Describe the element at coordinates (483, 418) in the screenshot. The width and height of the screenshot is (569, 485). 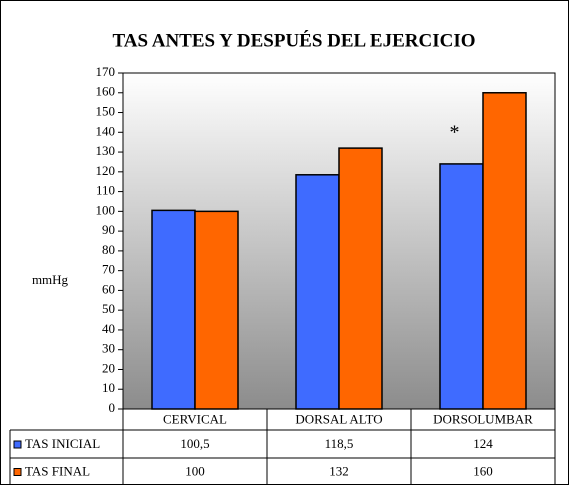
I see `x-tick-label: DORSOLUMBAR` at that location.